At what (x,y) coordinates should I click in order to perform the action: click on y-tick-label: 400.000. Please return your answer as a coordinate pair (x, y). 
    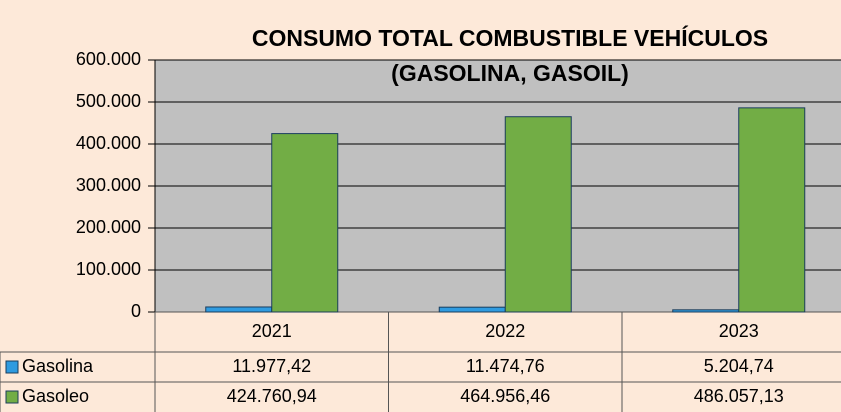
    Looking at the image, I should click on (108, 143).